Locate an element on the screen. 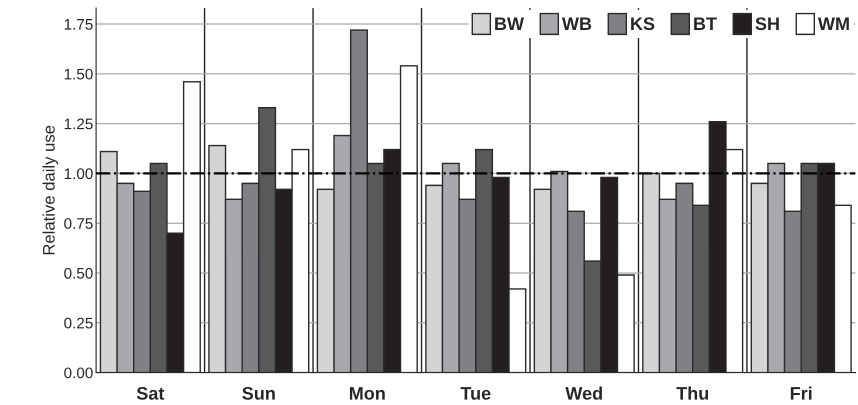  y-tick-label: 1.50 is located at coordinates (78, 74).